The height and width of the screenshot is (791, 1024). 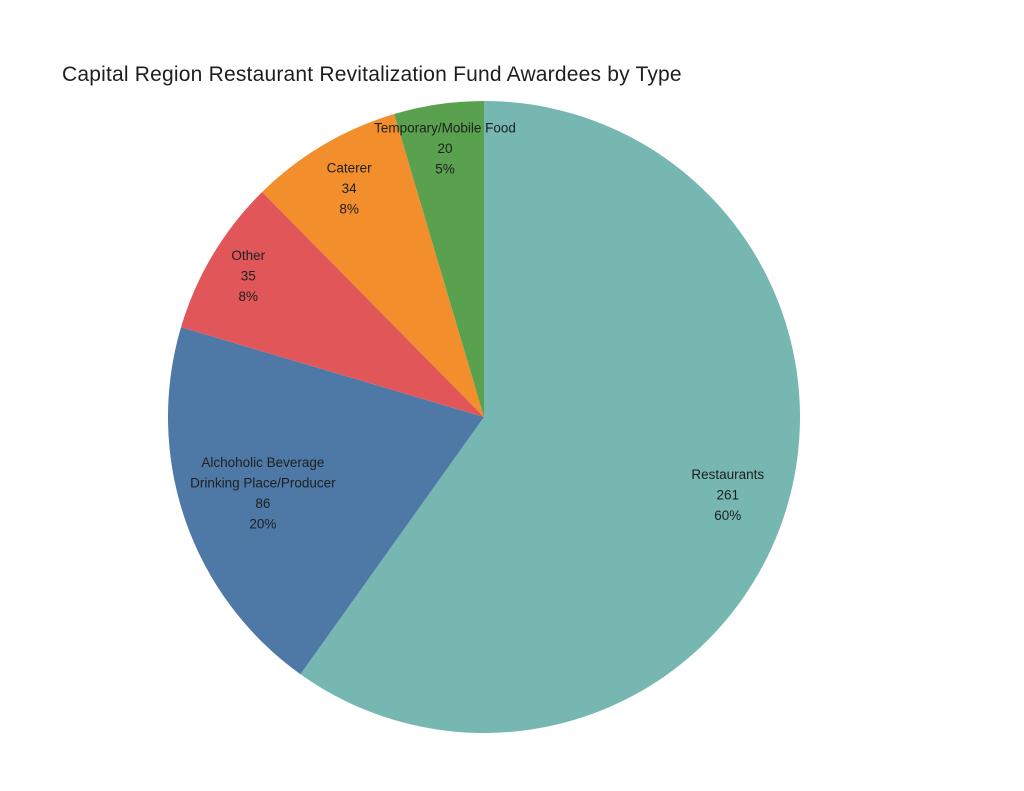 What do you see at coordinates (439, 259) in the screenshot?
I see `pie-slice-temporary-mobile-food` at bounding box center [439, 259].